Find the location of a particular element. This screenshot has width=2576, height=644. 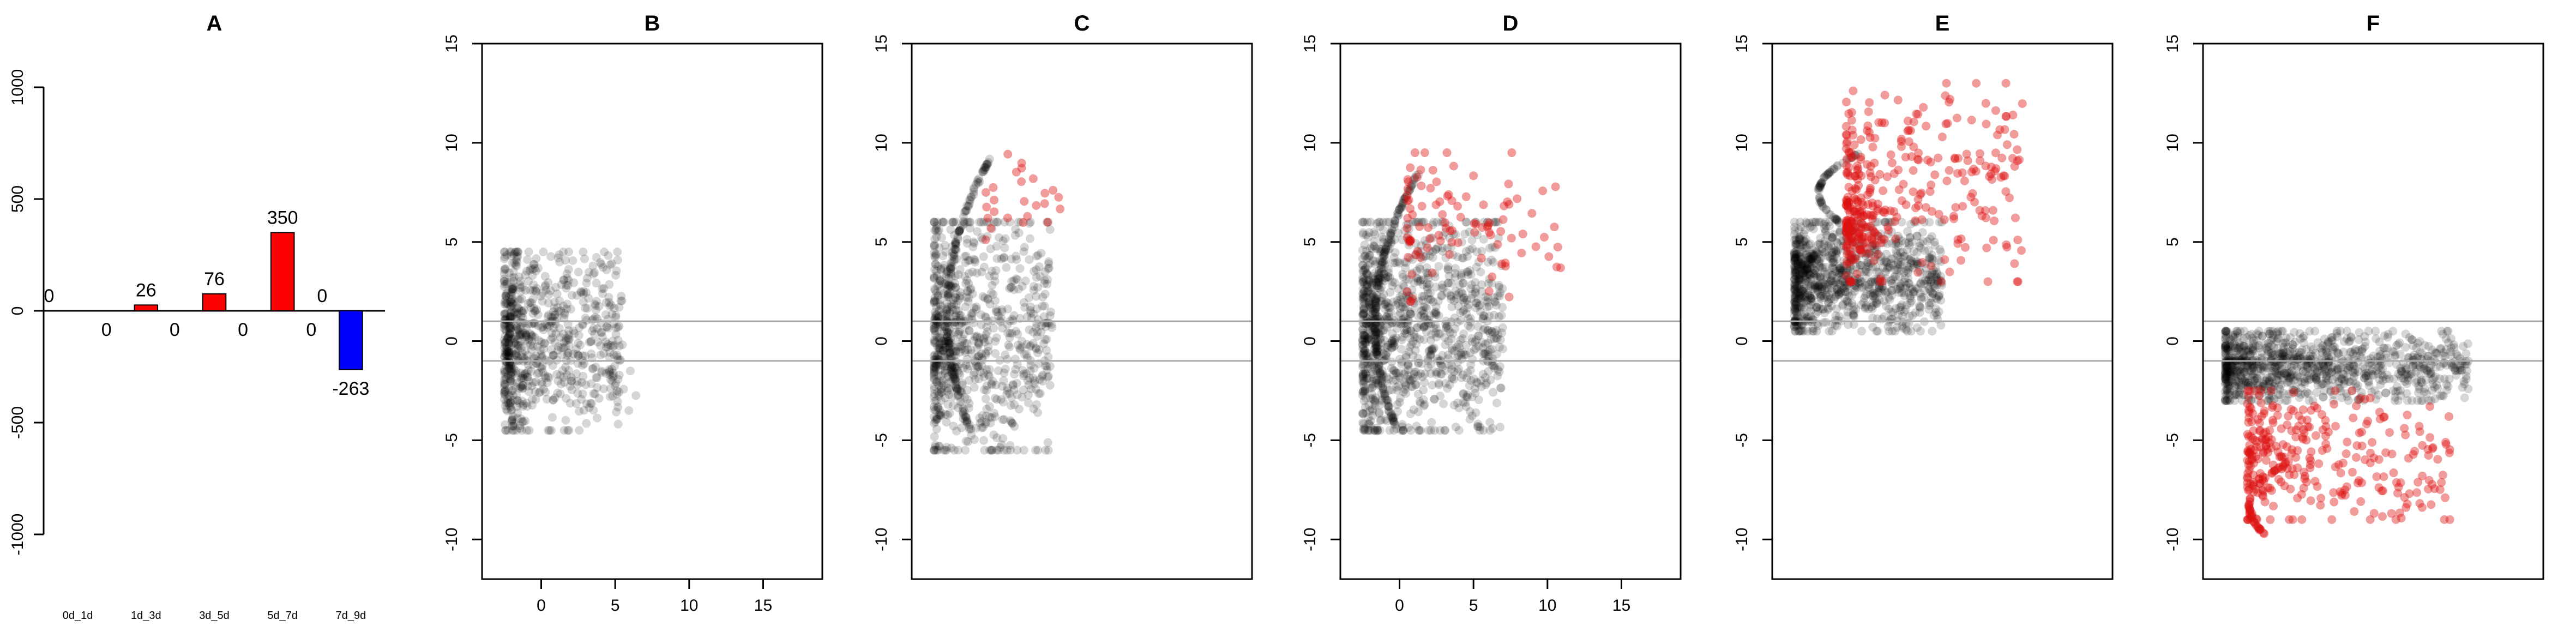

panel-d-x-tick-label: 10 is located at coordinates (1547, 606).